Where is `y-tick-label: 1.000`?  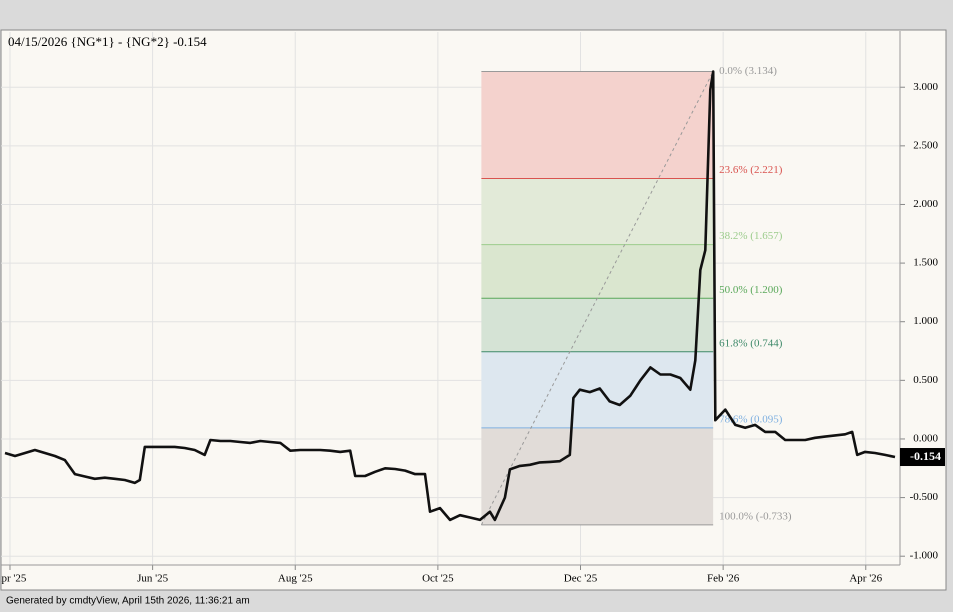
y-tick-label: 1.000 is located at coordinates (925, 321).